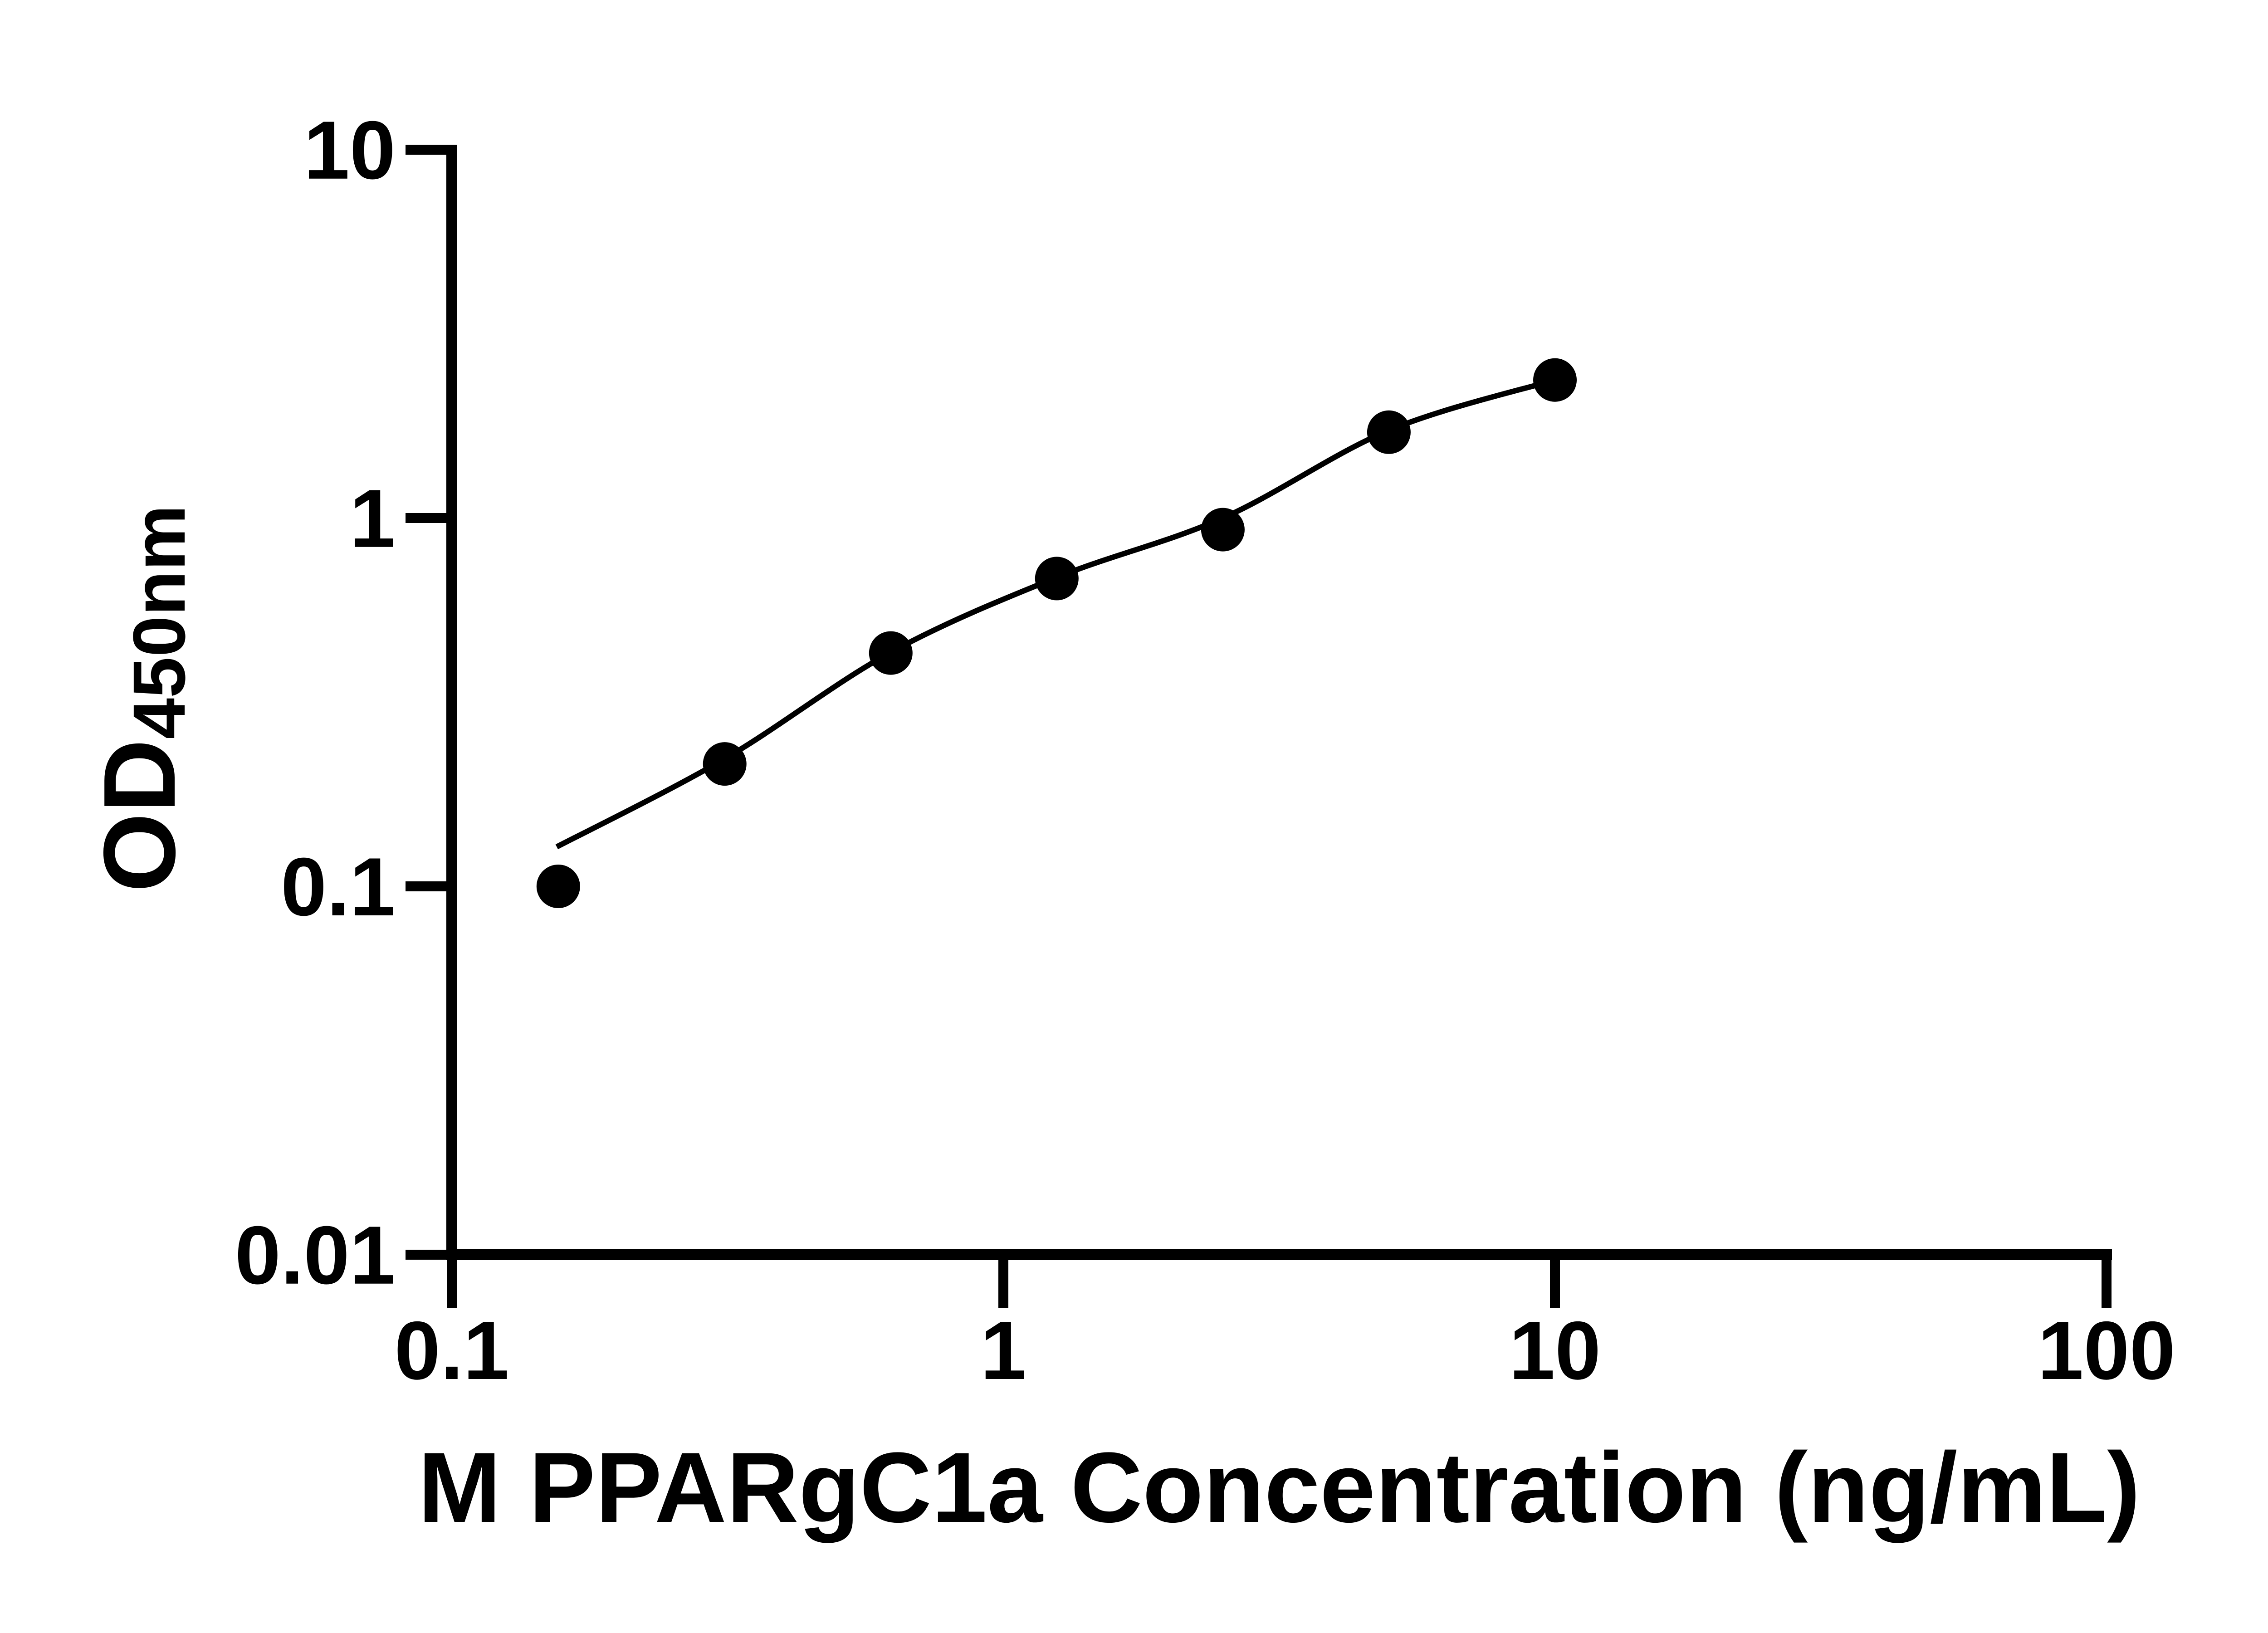  I want to click on x-axis-title: M PPARgC1a Concentration (ng/mL), so click(1279, 1487).